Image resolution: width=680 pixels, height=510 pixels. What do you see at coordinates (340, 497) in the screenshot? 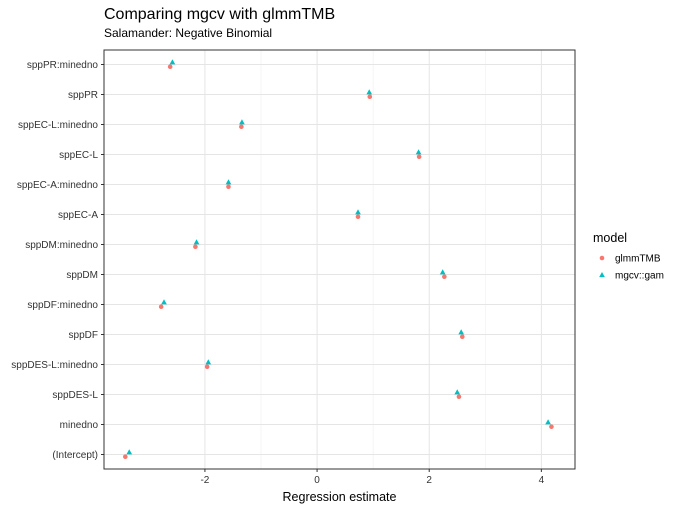
I see `x-axis-label: Regression estimate` at bounding box center [340, 497].